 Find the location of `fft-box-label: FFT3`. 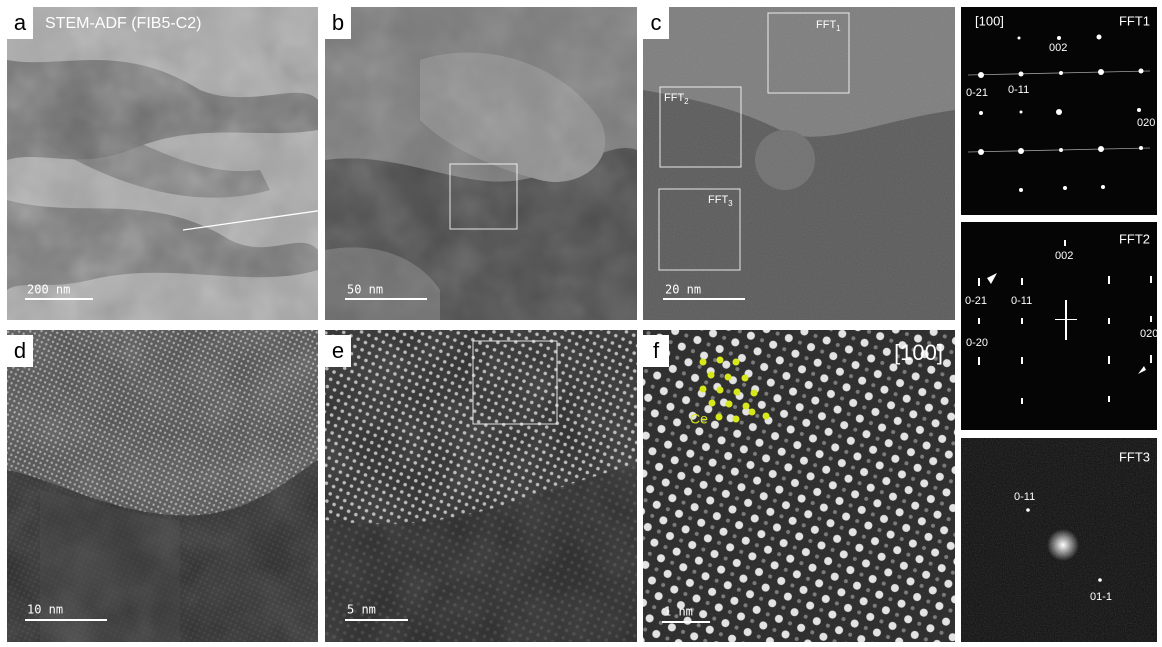

fft-box-label: FFT3 is located at coordinates (720, 201).